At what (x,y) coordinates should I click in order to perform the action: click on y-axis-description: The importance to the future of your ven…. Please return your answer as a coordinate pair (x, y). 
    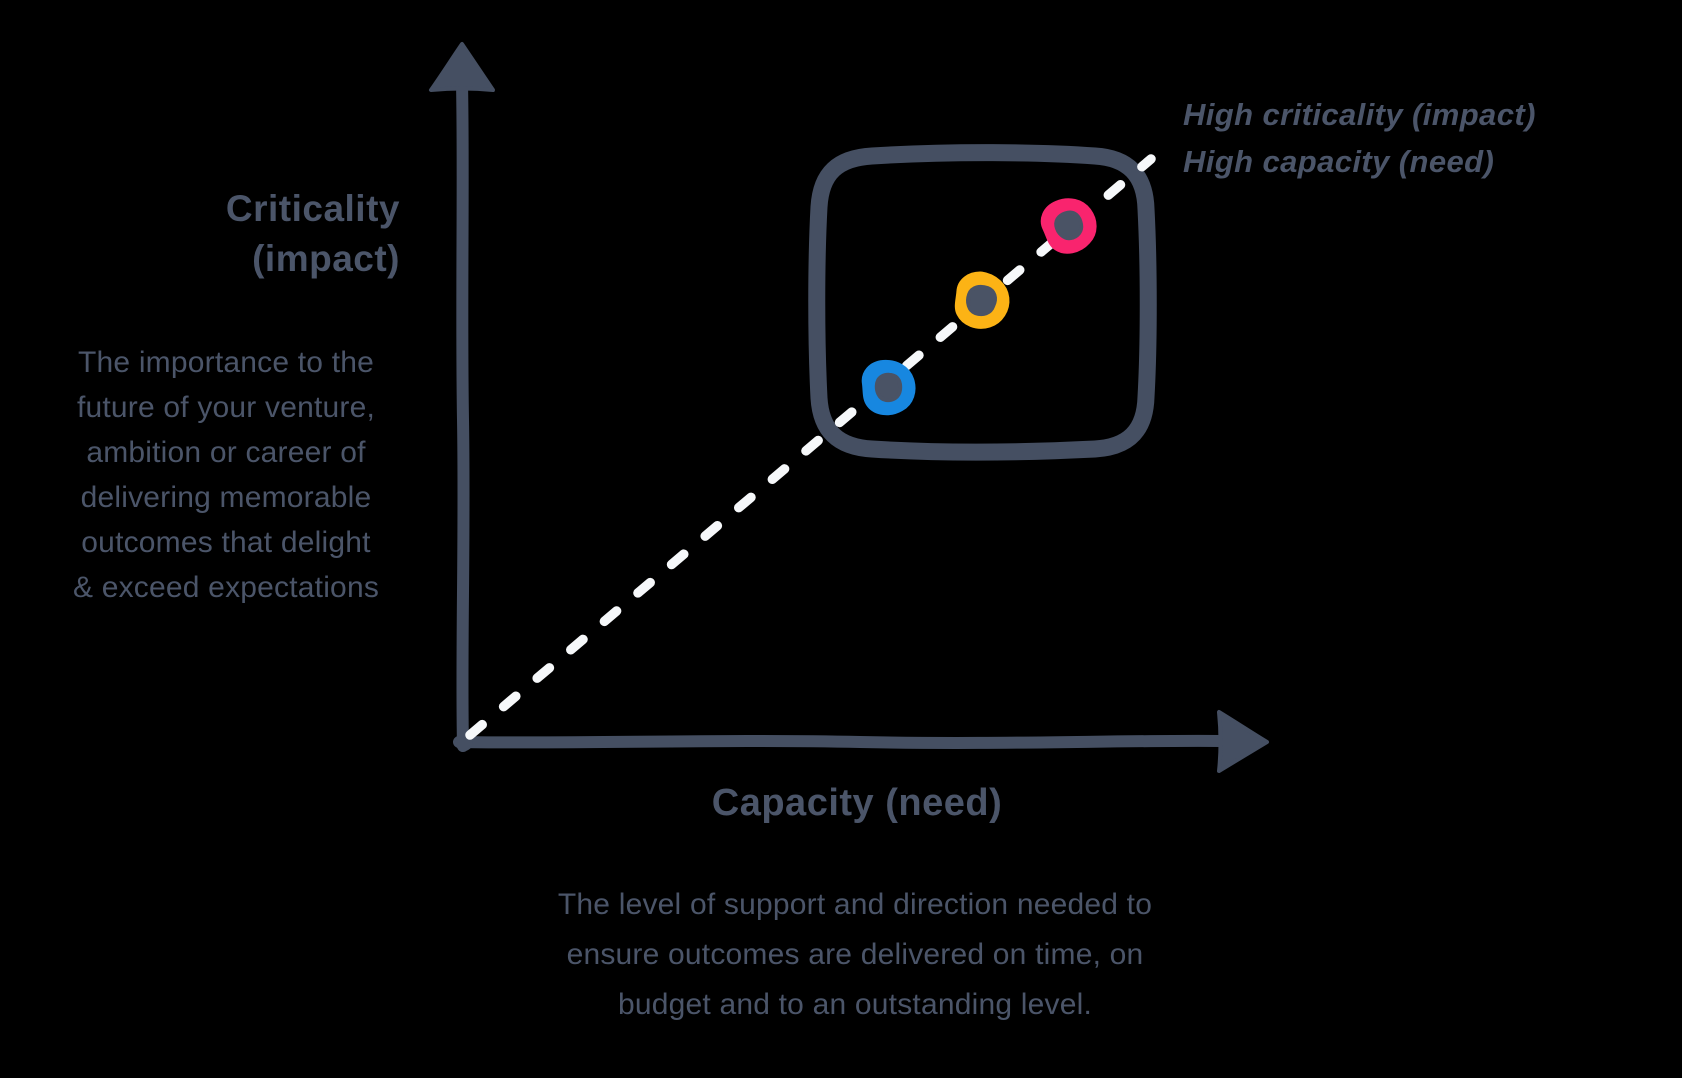
    Looking at the image, I should click on (226, 475).